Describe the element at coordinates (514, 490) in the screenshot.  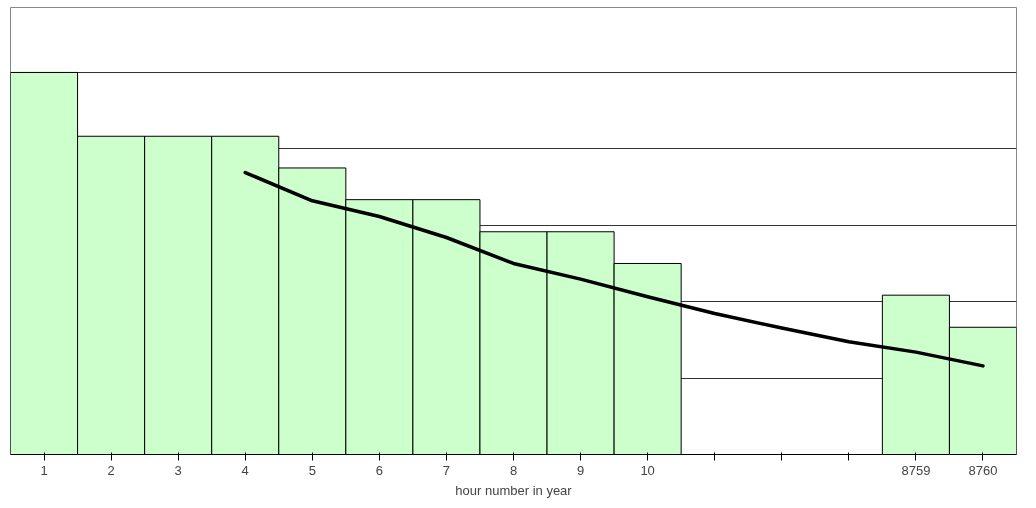
I see `x-axis-title: hour number in year` at that location.